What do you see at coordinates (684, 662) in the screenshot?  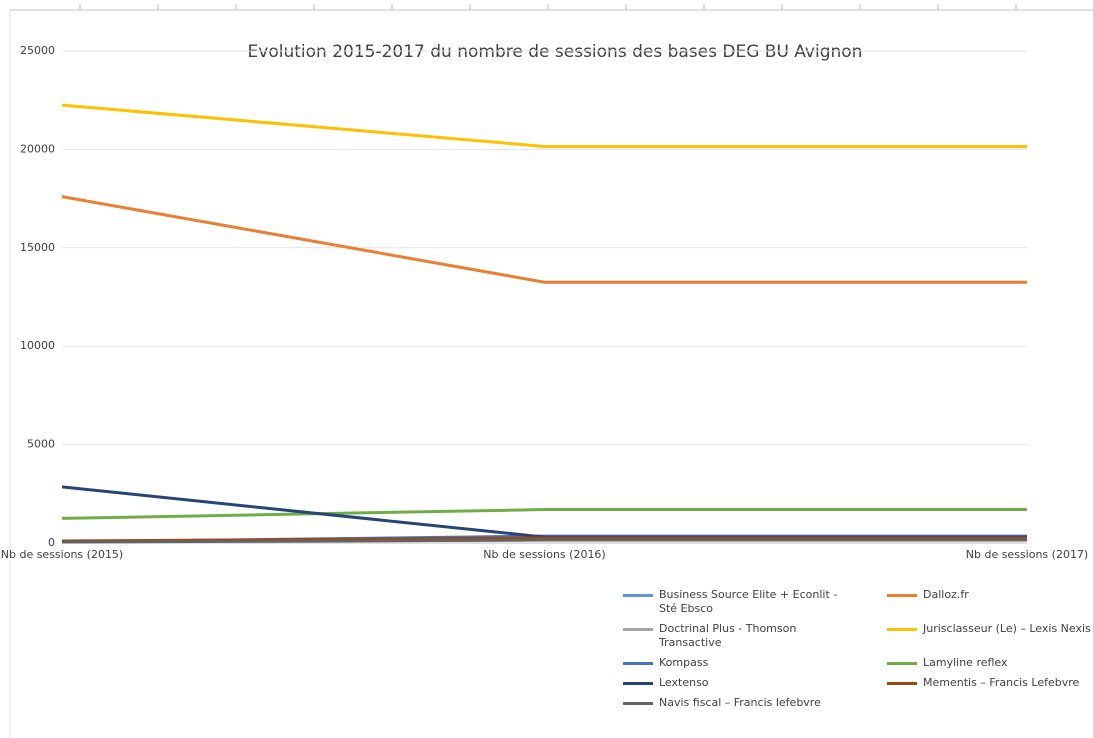 I see `legend-label: Kompass` at bounding box center [684, 662].